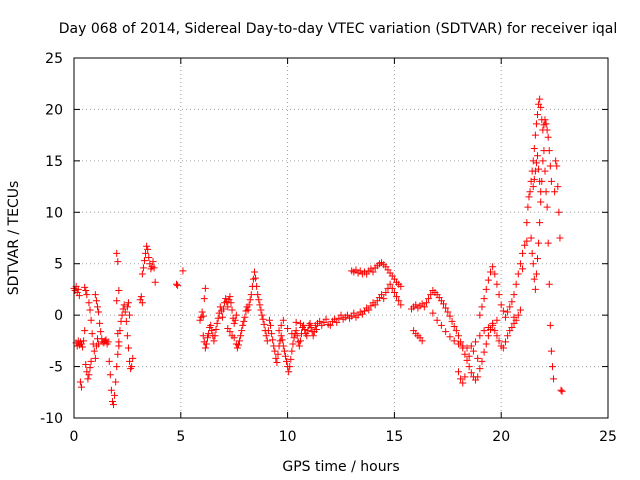  I want to click on y-tick-label: 0, so click(58, 316).